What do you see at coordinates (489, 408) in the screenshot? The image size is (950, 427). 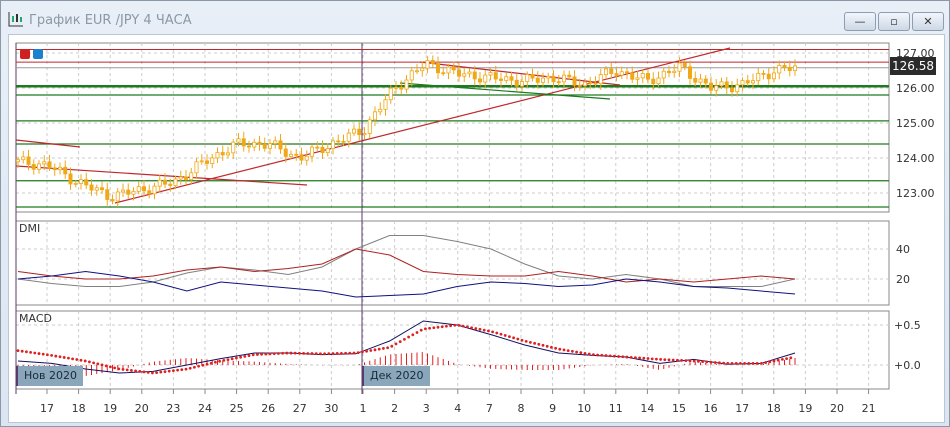 I see `x-tick-label: 7` at bounding box center [489, 408].